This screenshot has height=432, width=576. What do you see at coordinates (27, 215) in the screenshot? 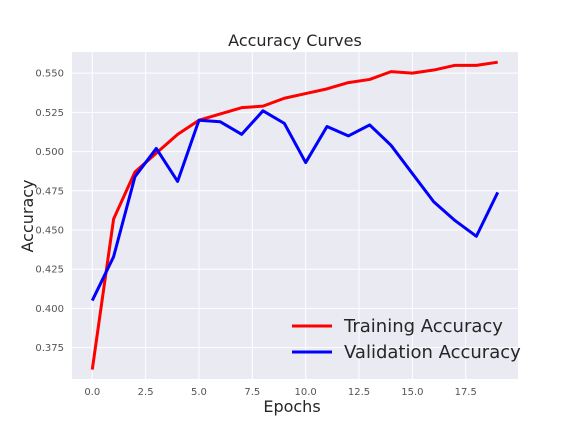
I see `y-axis-label: Accuracy` at bounding box center [27, 215].